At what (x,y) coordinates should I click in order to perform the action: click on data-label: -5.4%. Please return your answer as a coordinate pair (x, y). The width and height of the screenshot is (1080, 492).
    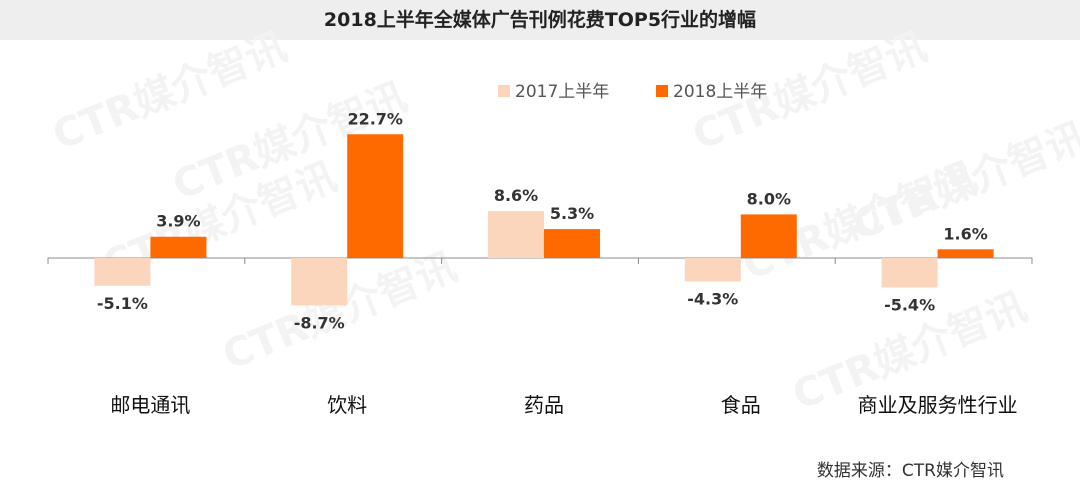
    Looking at the image, I should click on (909, 304).